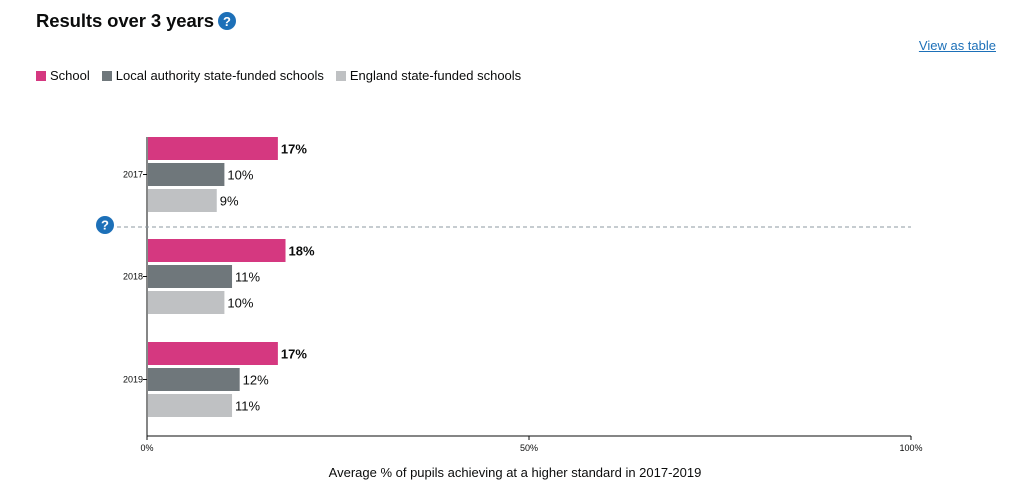 This screenshot has height=489, width=1030. I want to click on legend-item-school: School, so click(63, 75).